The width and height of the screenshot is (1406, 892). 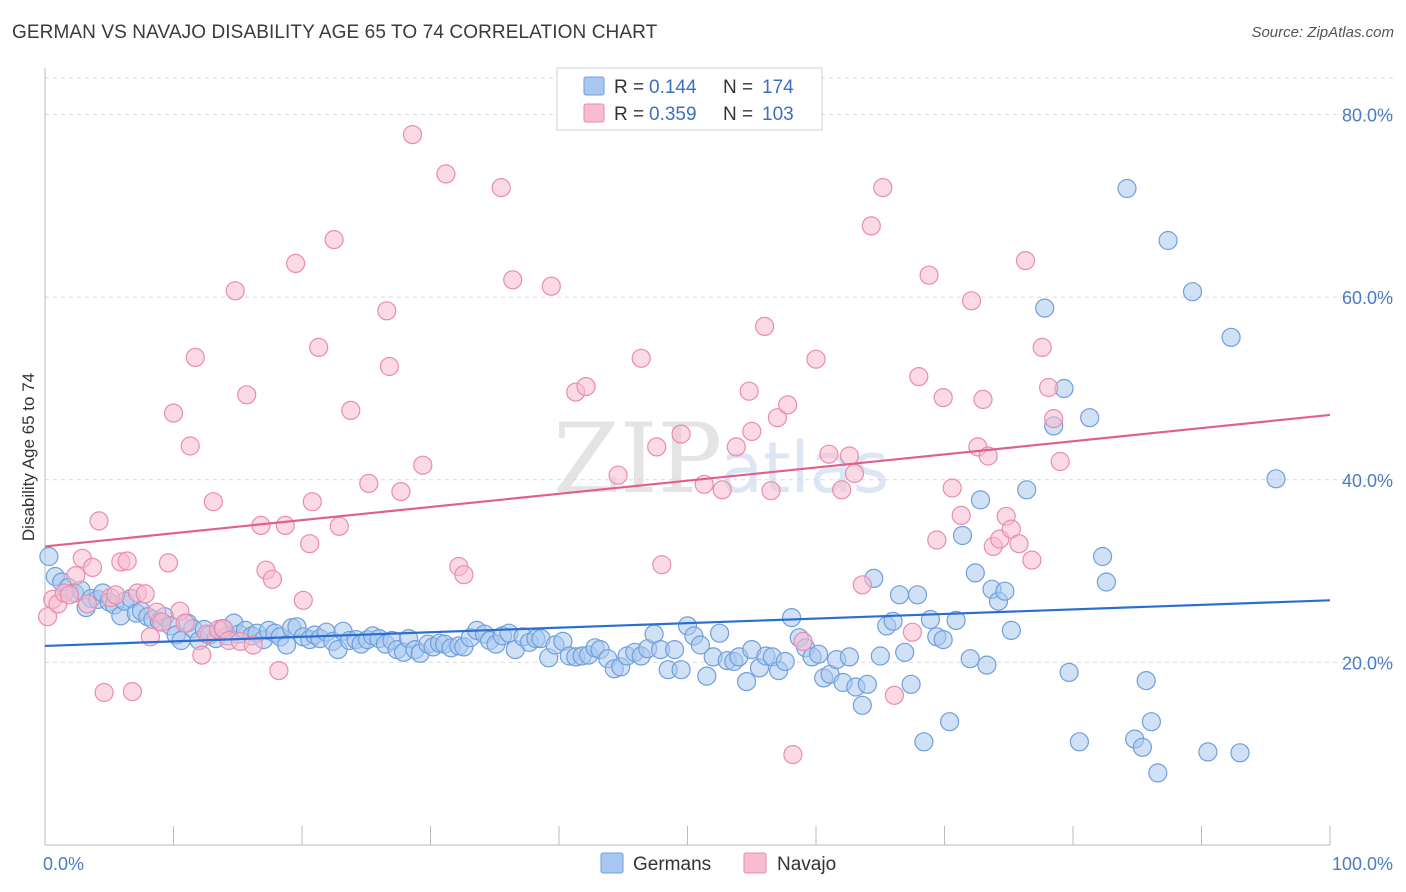 What do you see at coordinates (594, 113) in the screenshot?
I see `legend-swatch-navajo` at bounding box center [594, 113].